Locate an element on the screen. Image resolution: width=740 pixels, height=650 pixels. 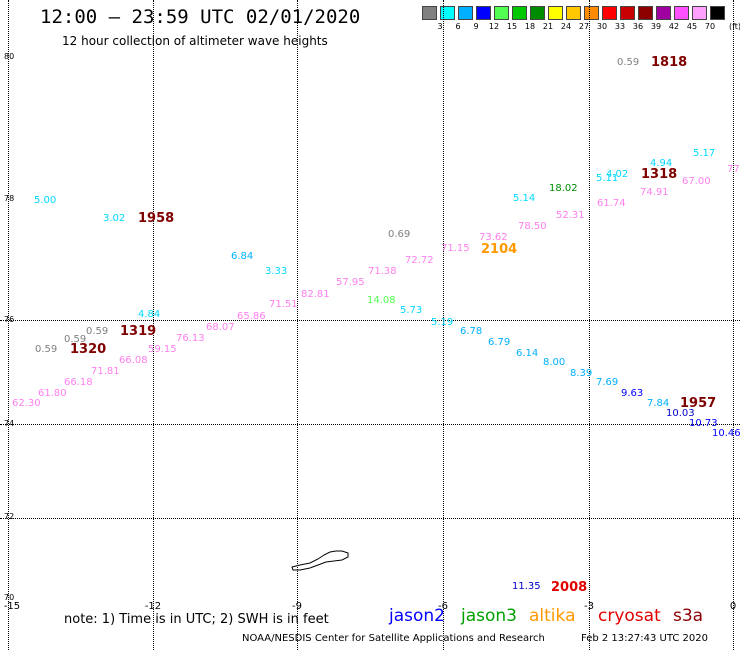
scale-label: 27 is located at coordinates (584, 26).